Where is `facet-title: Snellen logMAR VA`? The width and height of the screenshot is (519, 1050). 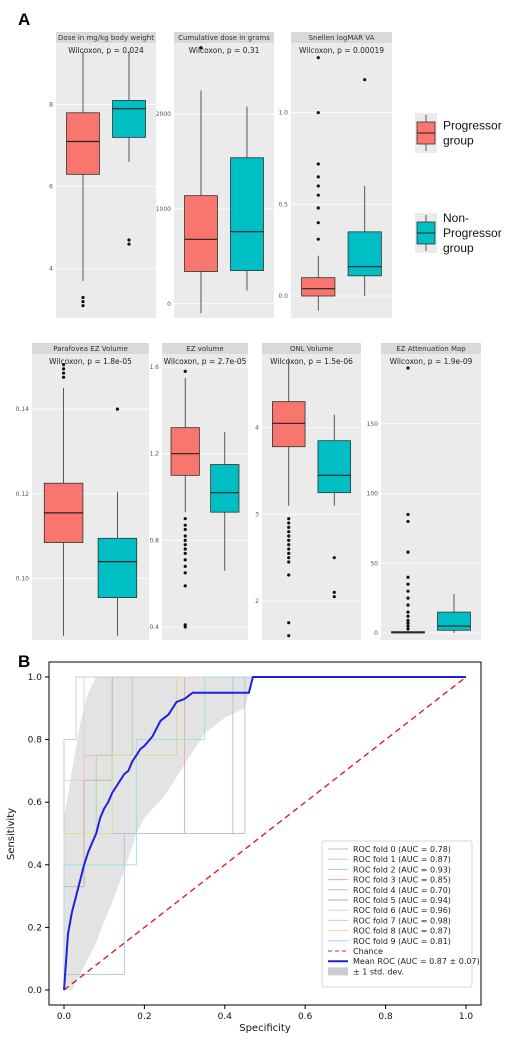 facet-title: Snellen logMAR VA is located at coordinates (342, 38).